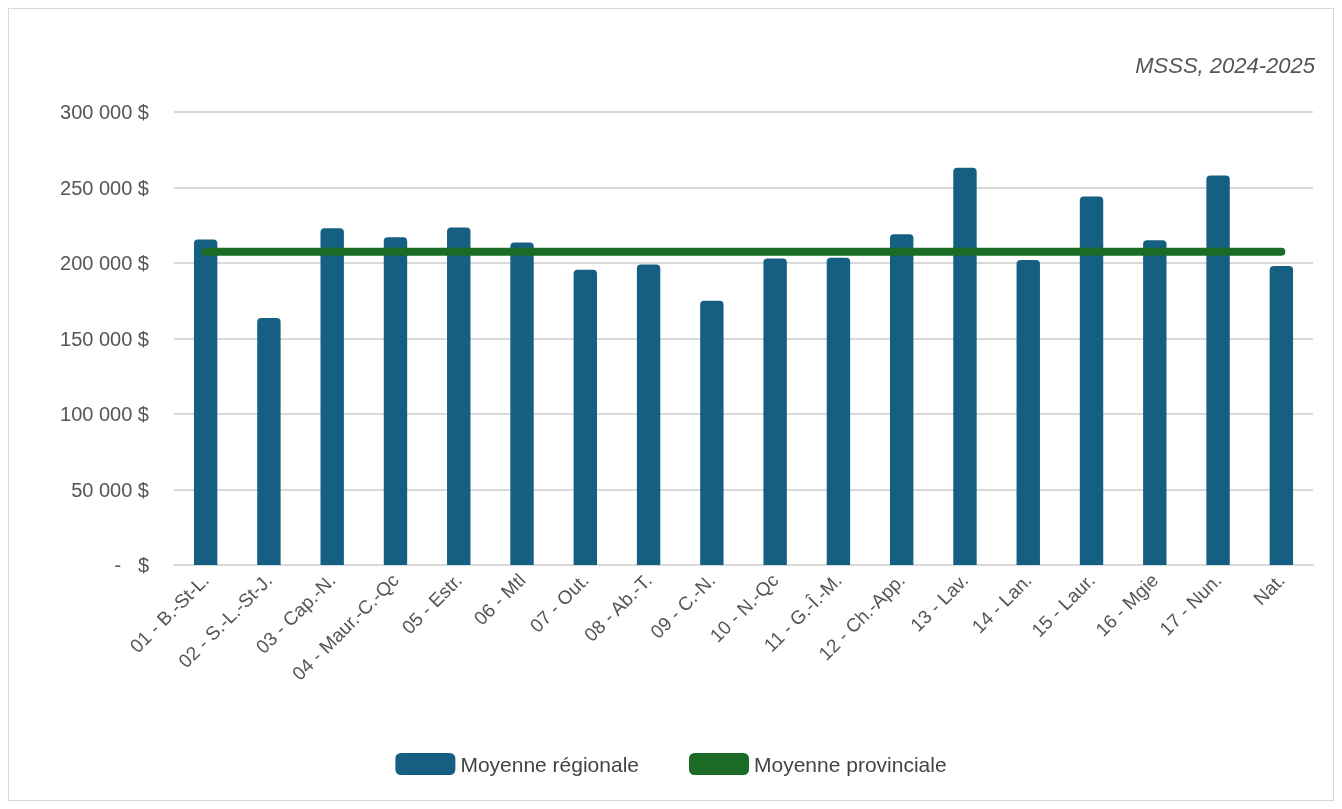 This screenshot has height=809, width=1342. What do you see at coordinates (104, 263) in the screenshot?
I see `y-tick-label: 200 000 $` at bounding box center [104, 263].